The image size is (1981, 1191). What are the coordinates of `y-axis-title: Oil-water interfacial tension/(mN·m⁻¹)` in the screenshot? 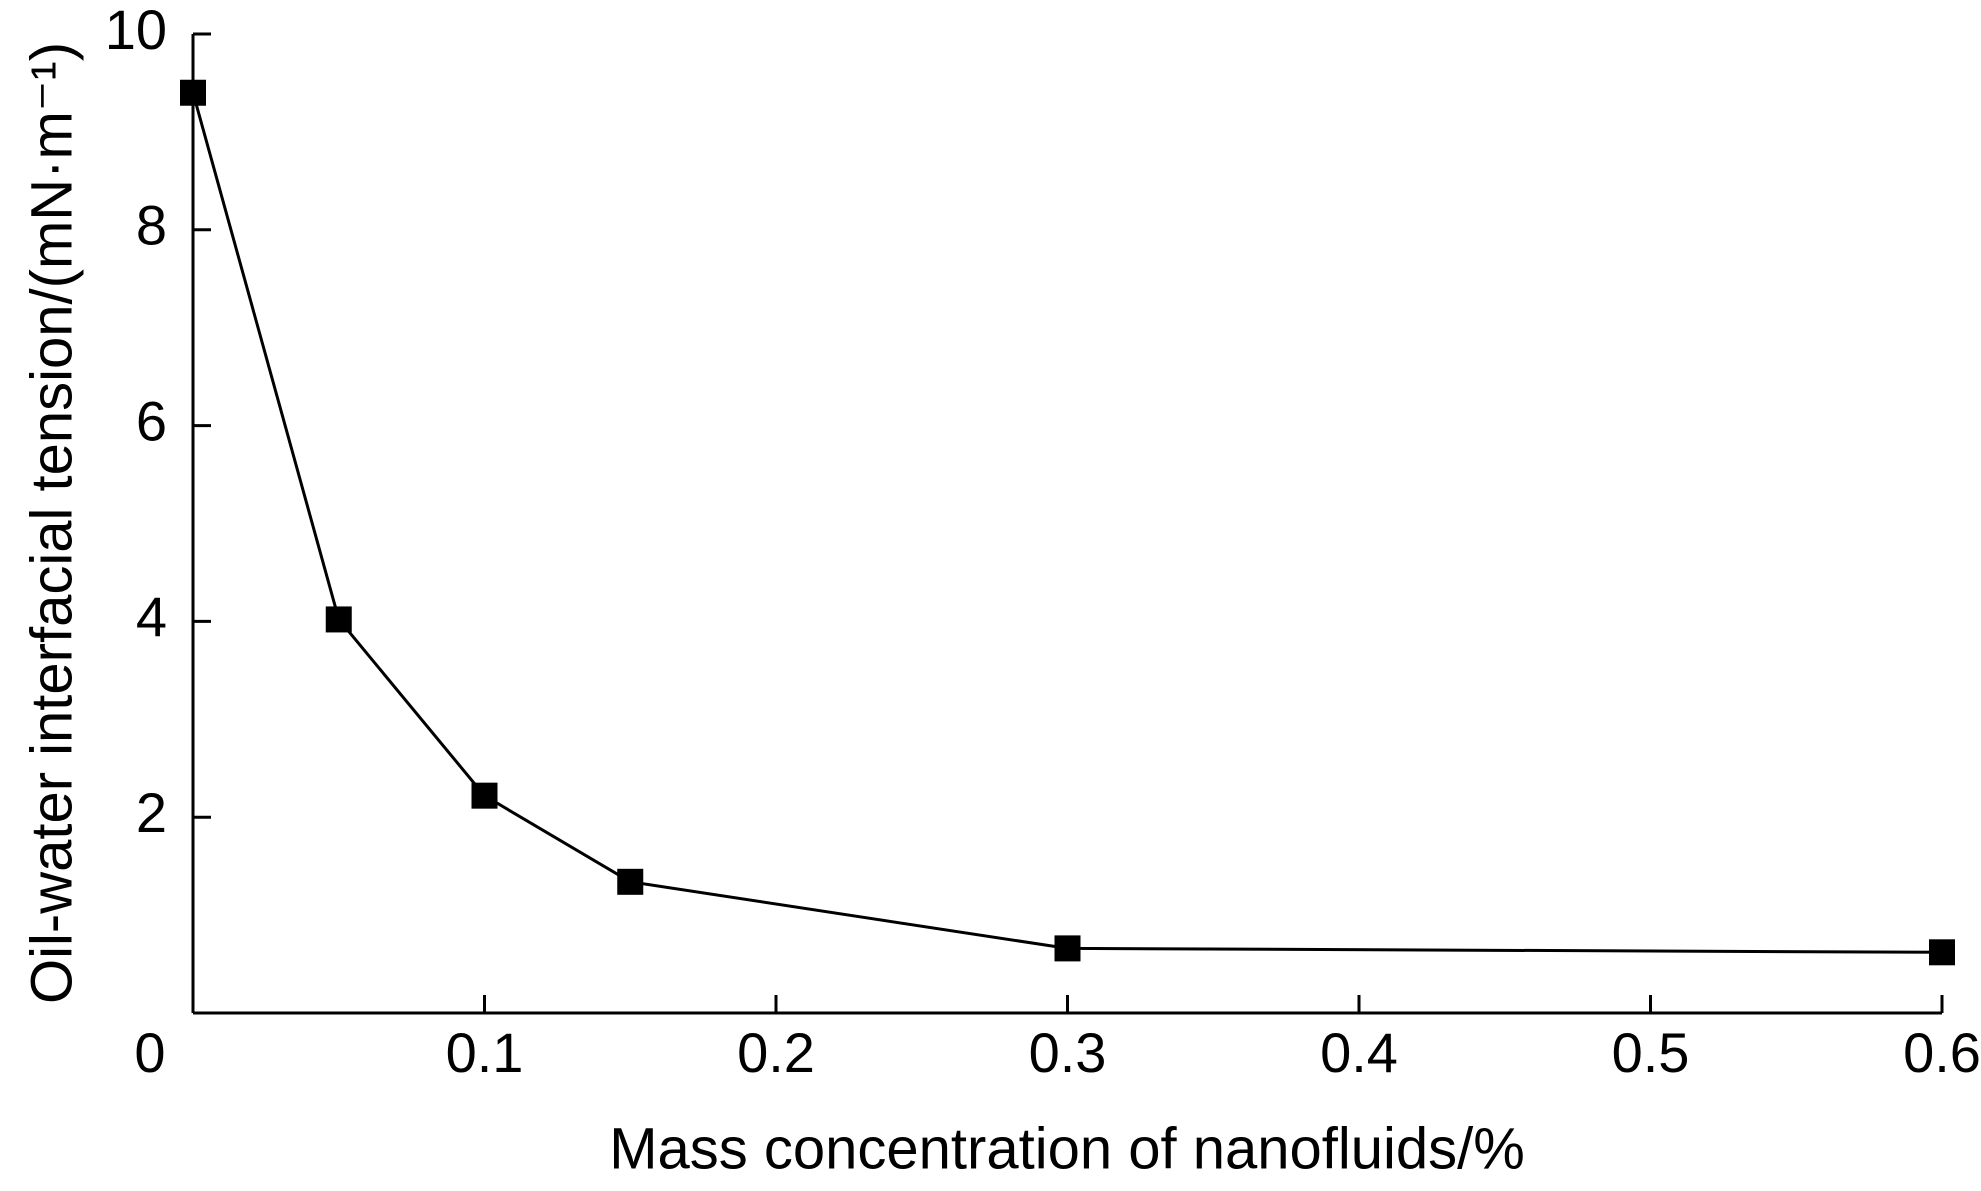 It's located at (51, 523).